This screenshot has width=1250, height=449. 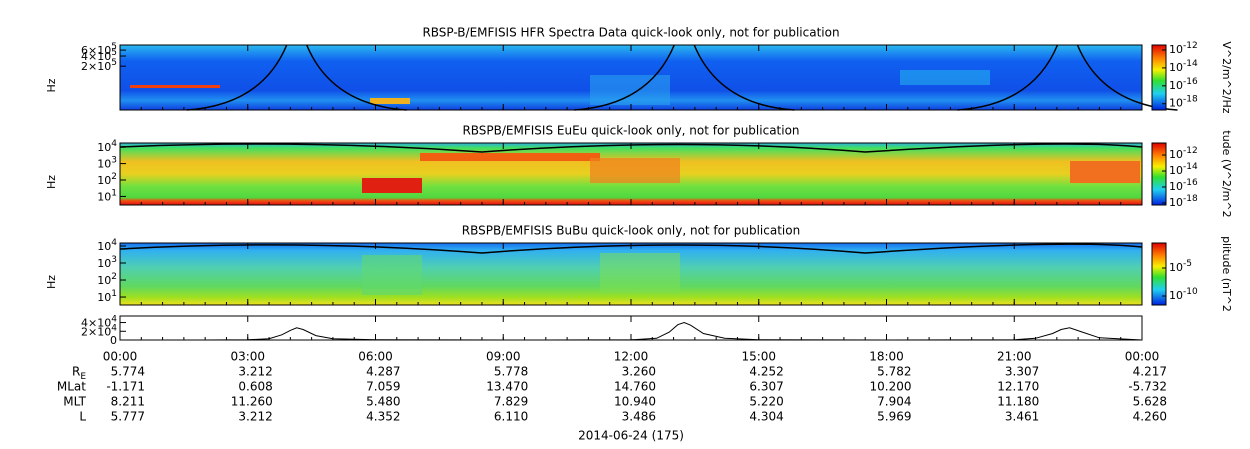 I want to click on x-tick-label: 18:00, so click(x=886, y=357).